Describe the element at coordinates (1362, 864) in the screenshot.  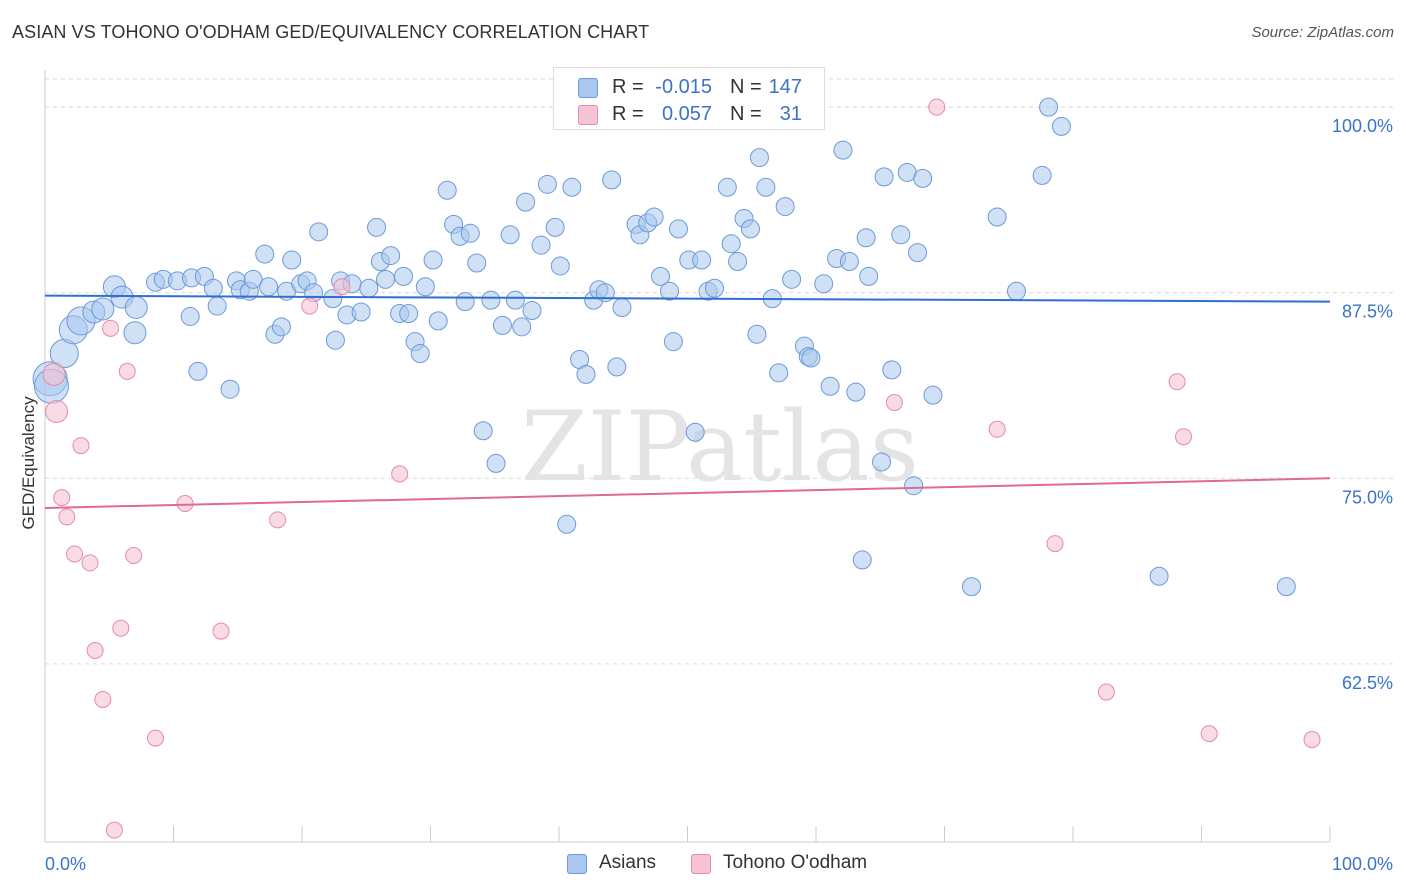
I see `x-tick-label: 100.0%` at that location.